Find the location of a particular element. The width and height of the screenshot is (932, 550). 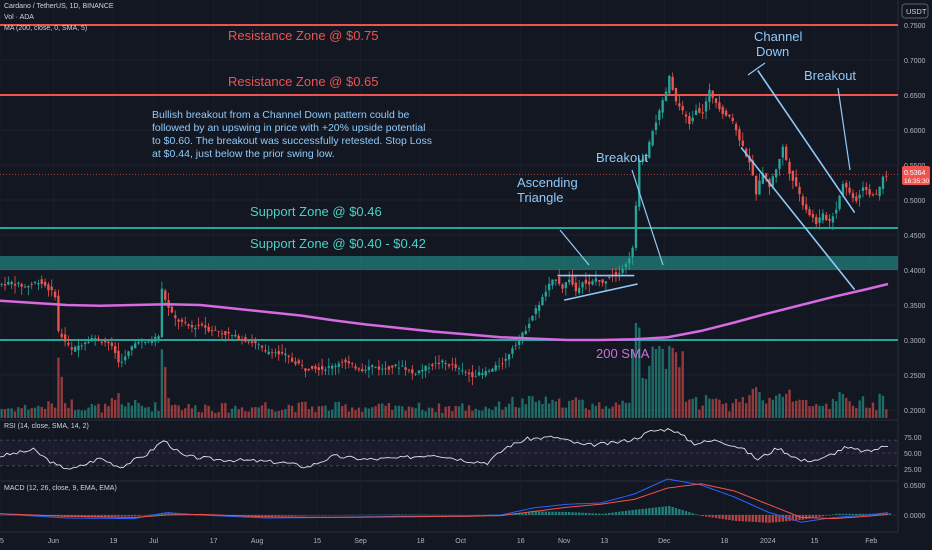

price-tick-label: 0.4500 is located at coordinates (915, 236).